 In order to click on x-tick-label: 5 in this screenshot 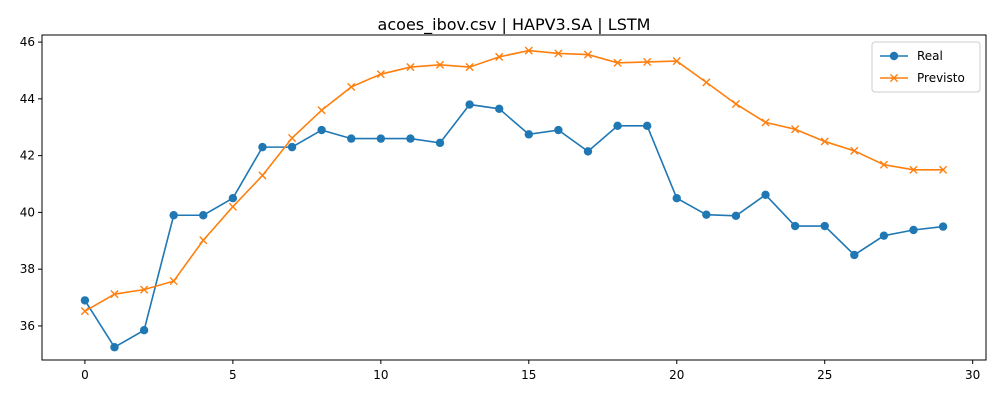, I will do `click(233, 375)`.